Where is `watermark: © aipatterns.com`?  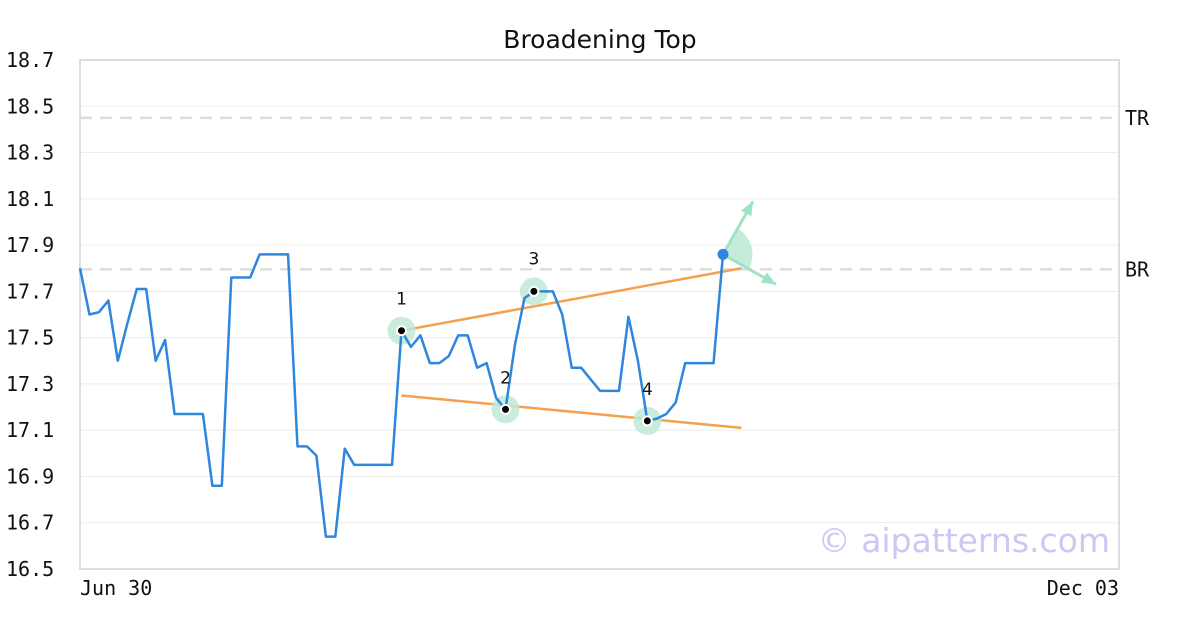
watermark: © aipatterns.com is located at coordinates (964, 540).